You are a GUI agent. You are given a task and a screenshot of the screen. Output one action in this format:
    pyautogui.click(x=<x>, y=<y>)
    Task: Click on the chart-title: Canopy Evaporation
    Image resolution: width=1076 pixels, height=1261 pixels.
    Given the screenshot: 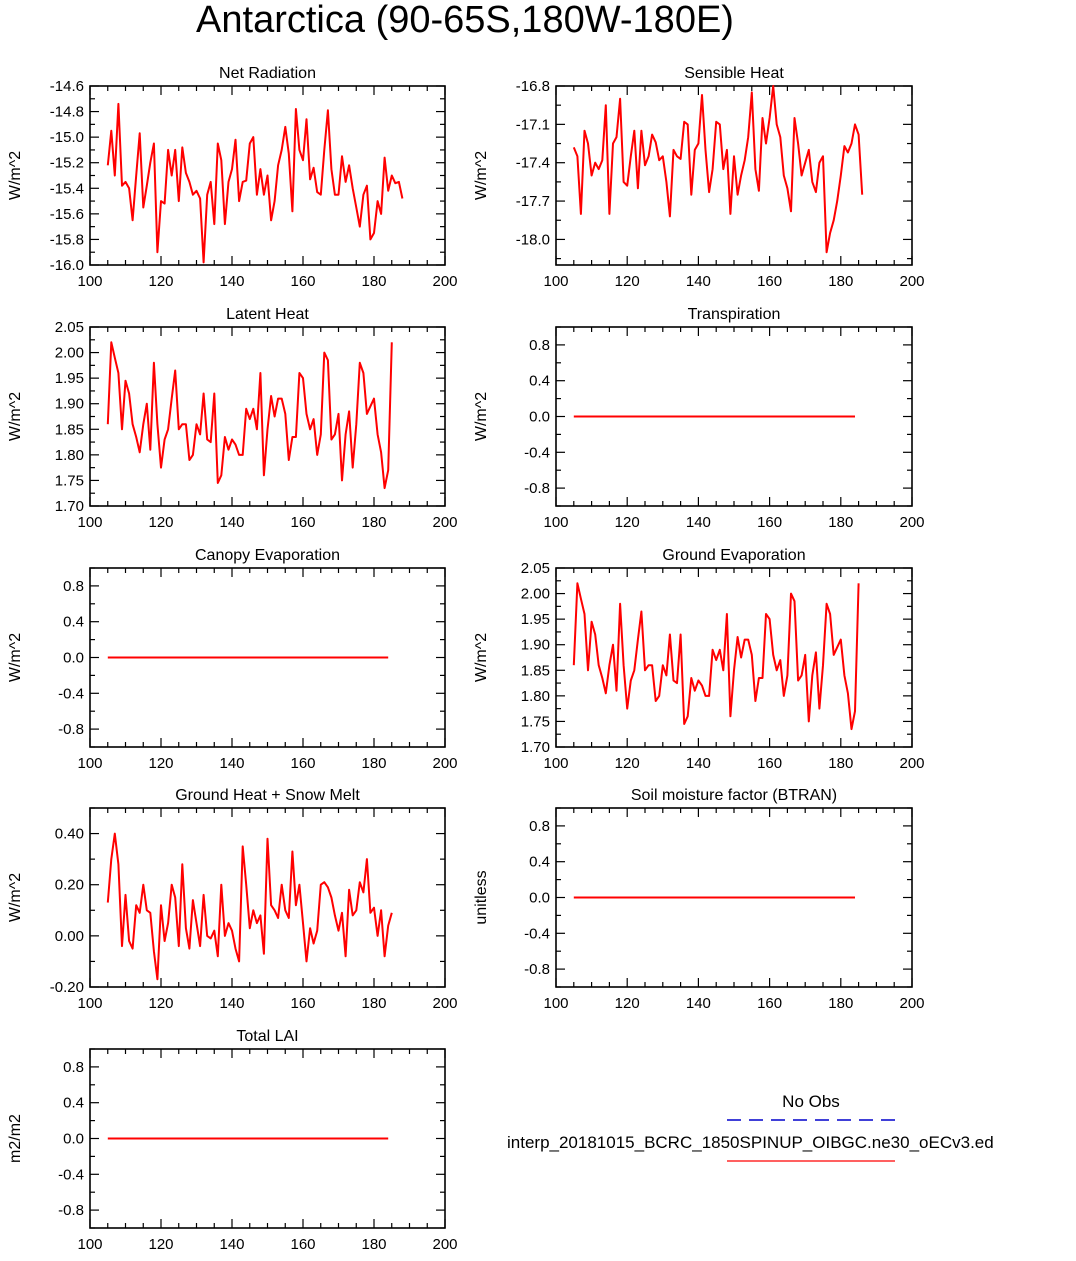 What is the action you would take?
    pyautogui.click(x=267, y=555)
    